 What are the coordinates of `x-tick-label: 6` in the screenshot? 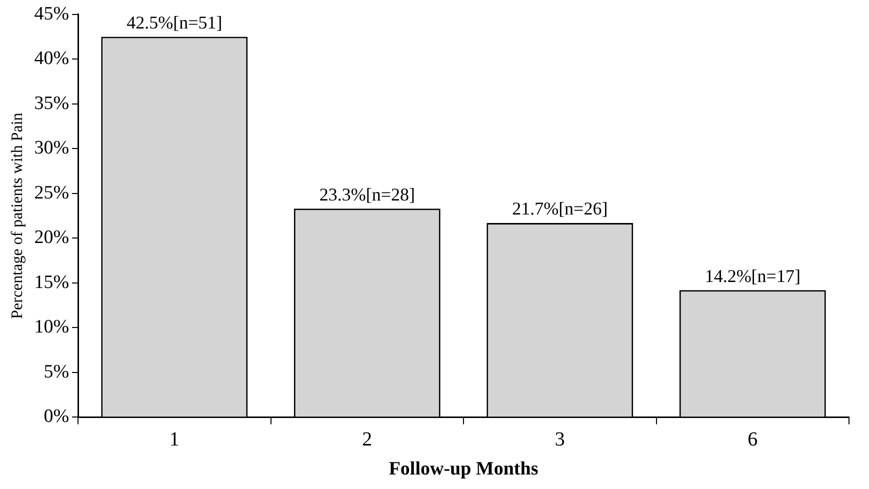 It's located at (753, 439).